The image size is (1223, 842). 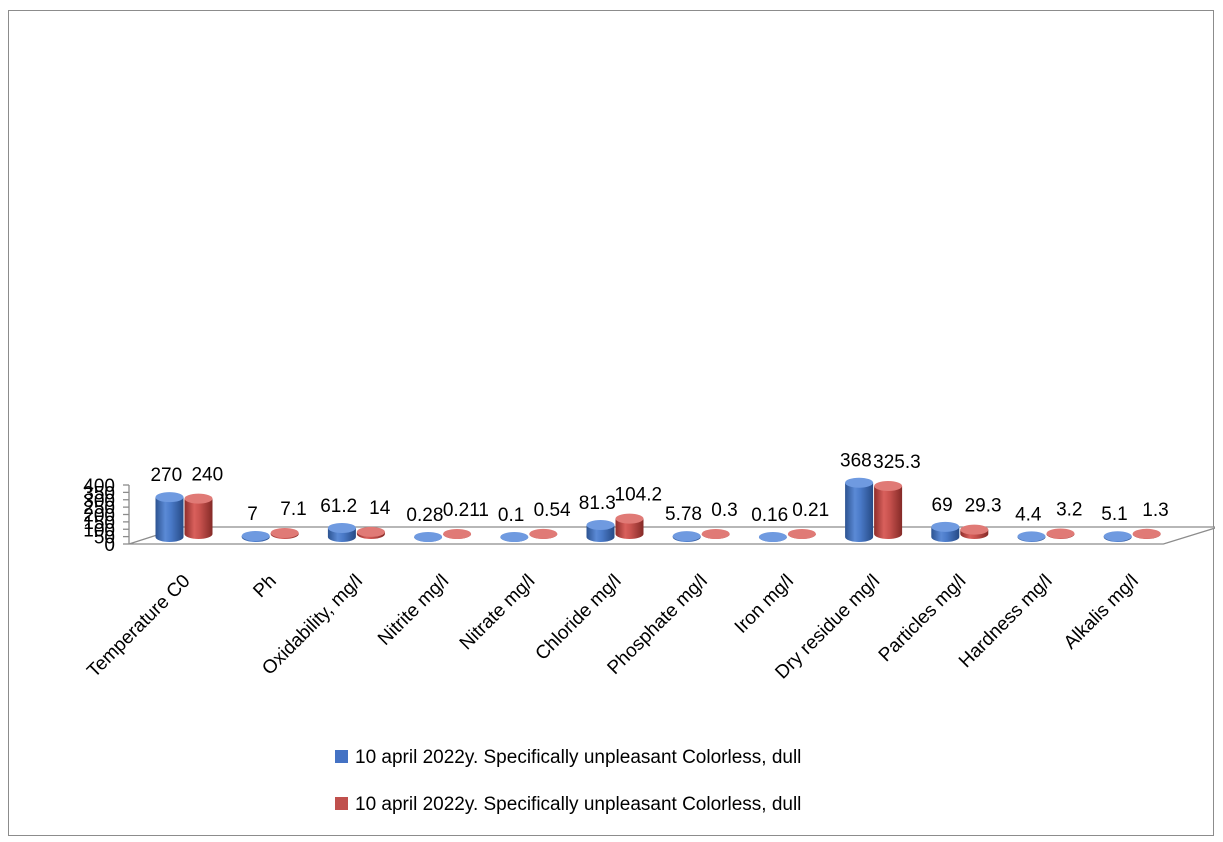 I want to click on data-label: 14, so click(x=380, y=508).